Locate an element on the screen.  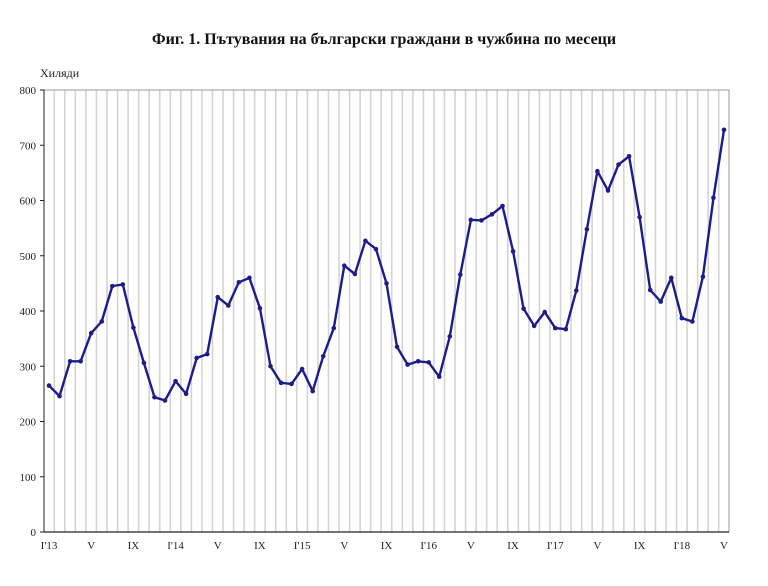
y-tick-label: 700 is located at coordinates (28, 146).